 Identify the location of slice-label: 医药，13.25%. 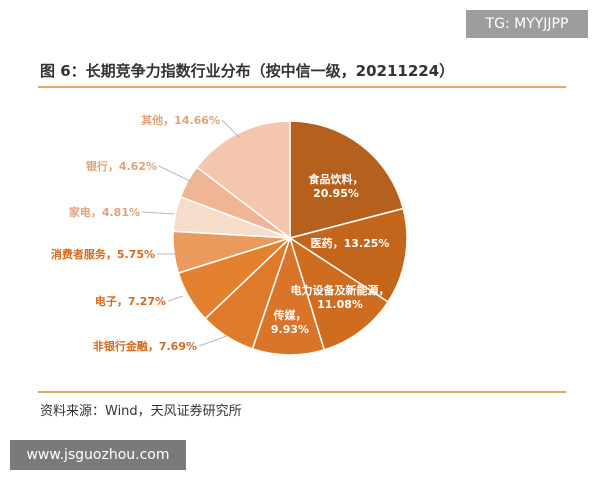
(350, 243).